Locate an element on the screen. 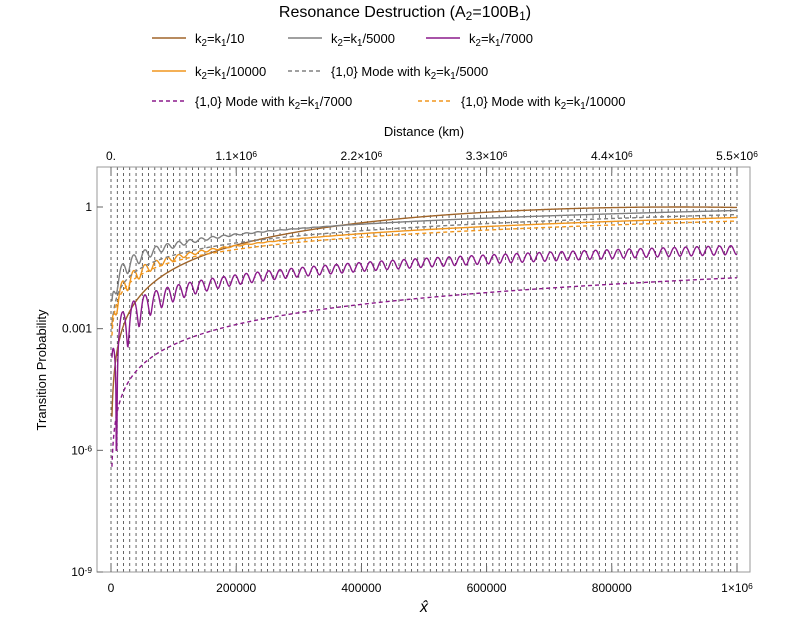 The height and width of the screenshot is (618, 800). legend-label: {1,0} Mode with k2=k1/7000 is located at coordinates (273, 103).